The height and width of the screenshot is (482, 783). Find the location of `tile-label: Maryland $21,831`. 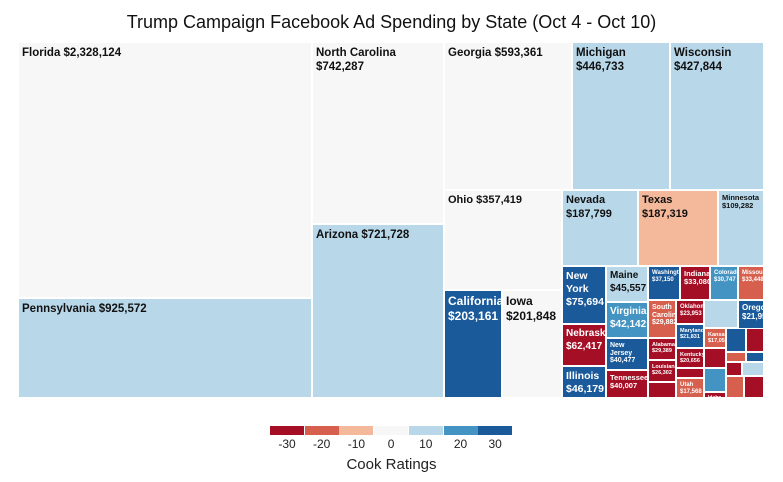

tile-label: Maryland $21,831 is located at coordinates (692, 334).